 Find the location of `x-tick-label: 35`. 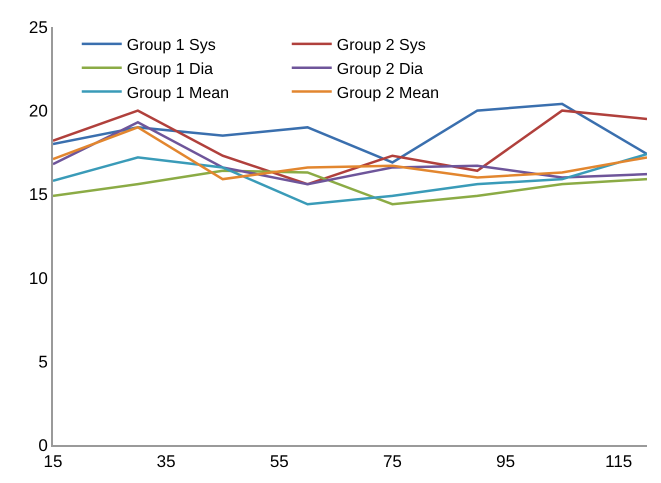

x-tick-label: 35 is located at coordinates (166, 462).